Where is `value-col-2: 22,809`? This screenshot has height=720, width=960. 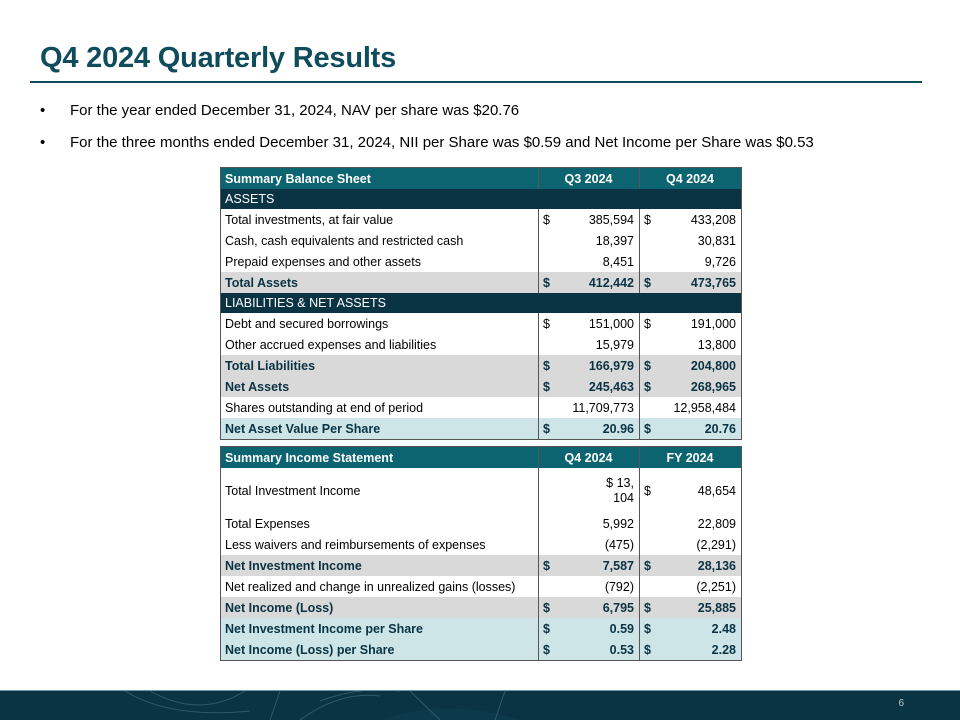 value-col-2: 22,809 is located at coordinates (716, 523).